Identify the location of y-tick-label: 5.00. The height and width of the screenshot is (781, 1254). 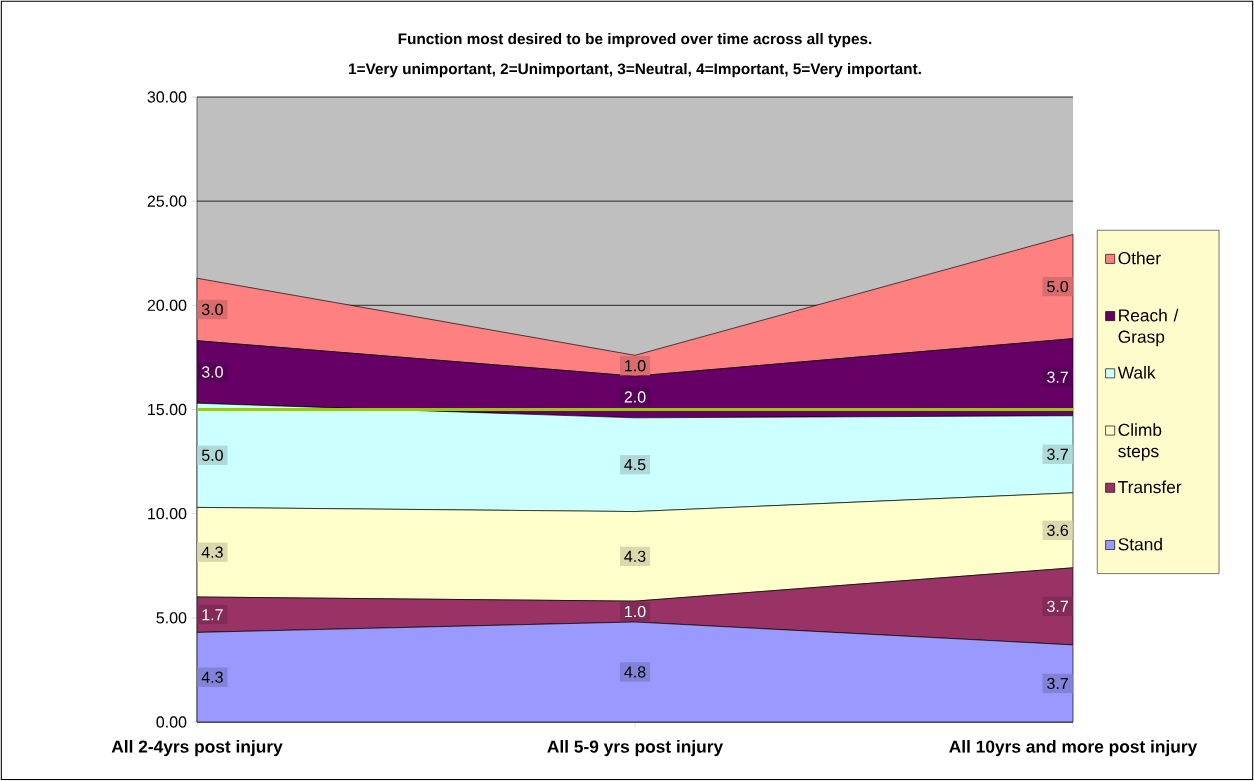
(171, 618).